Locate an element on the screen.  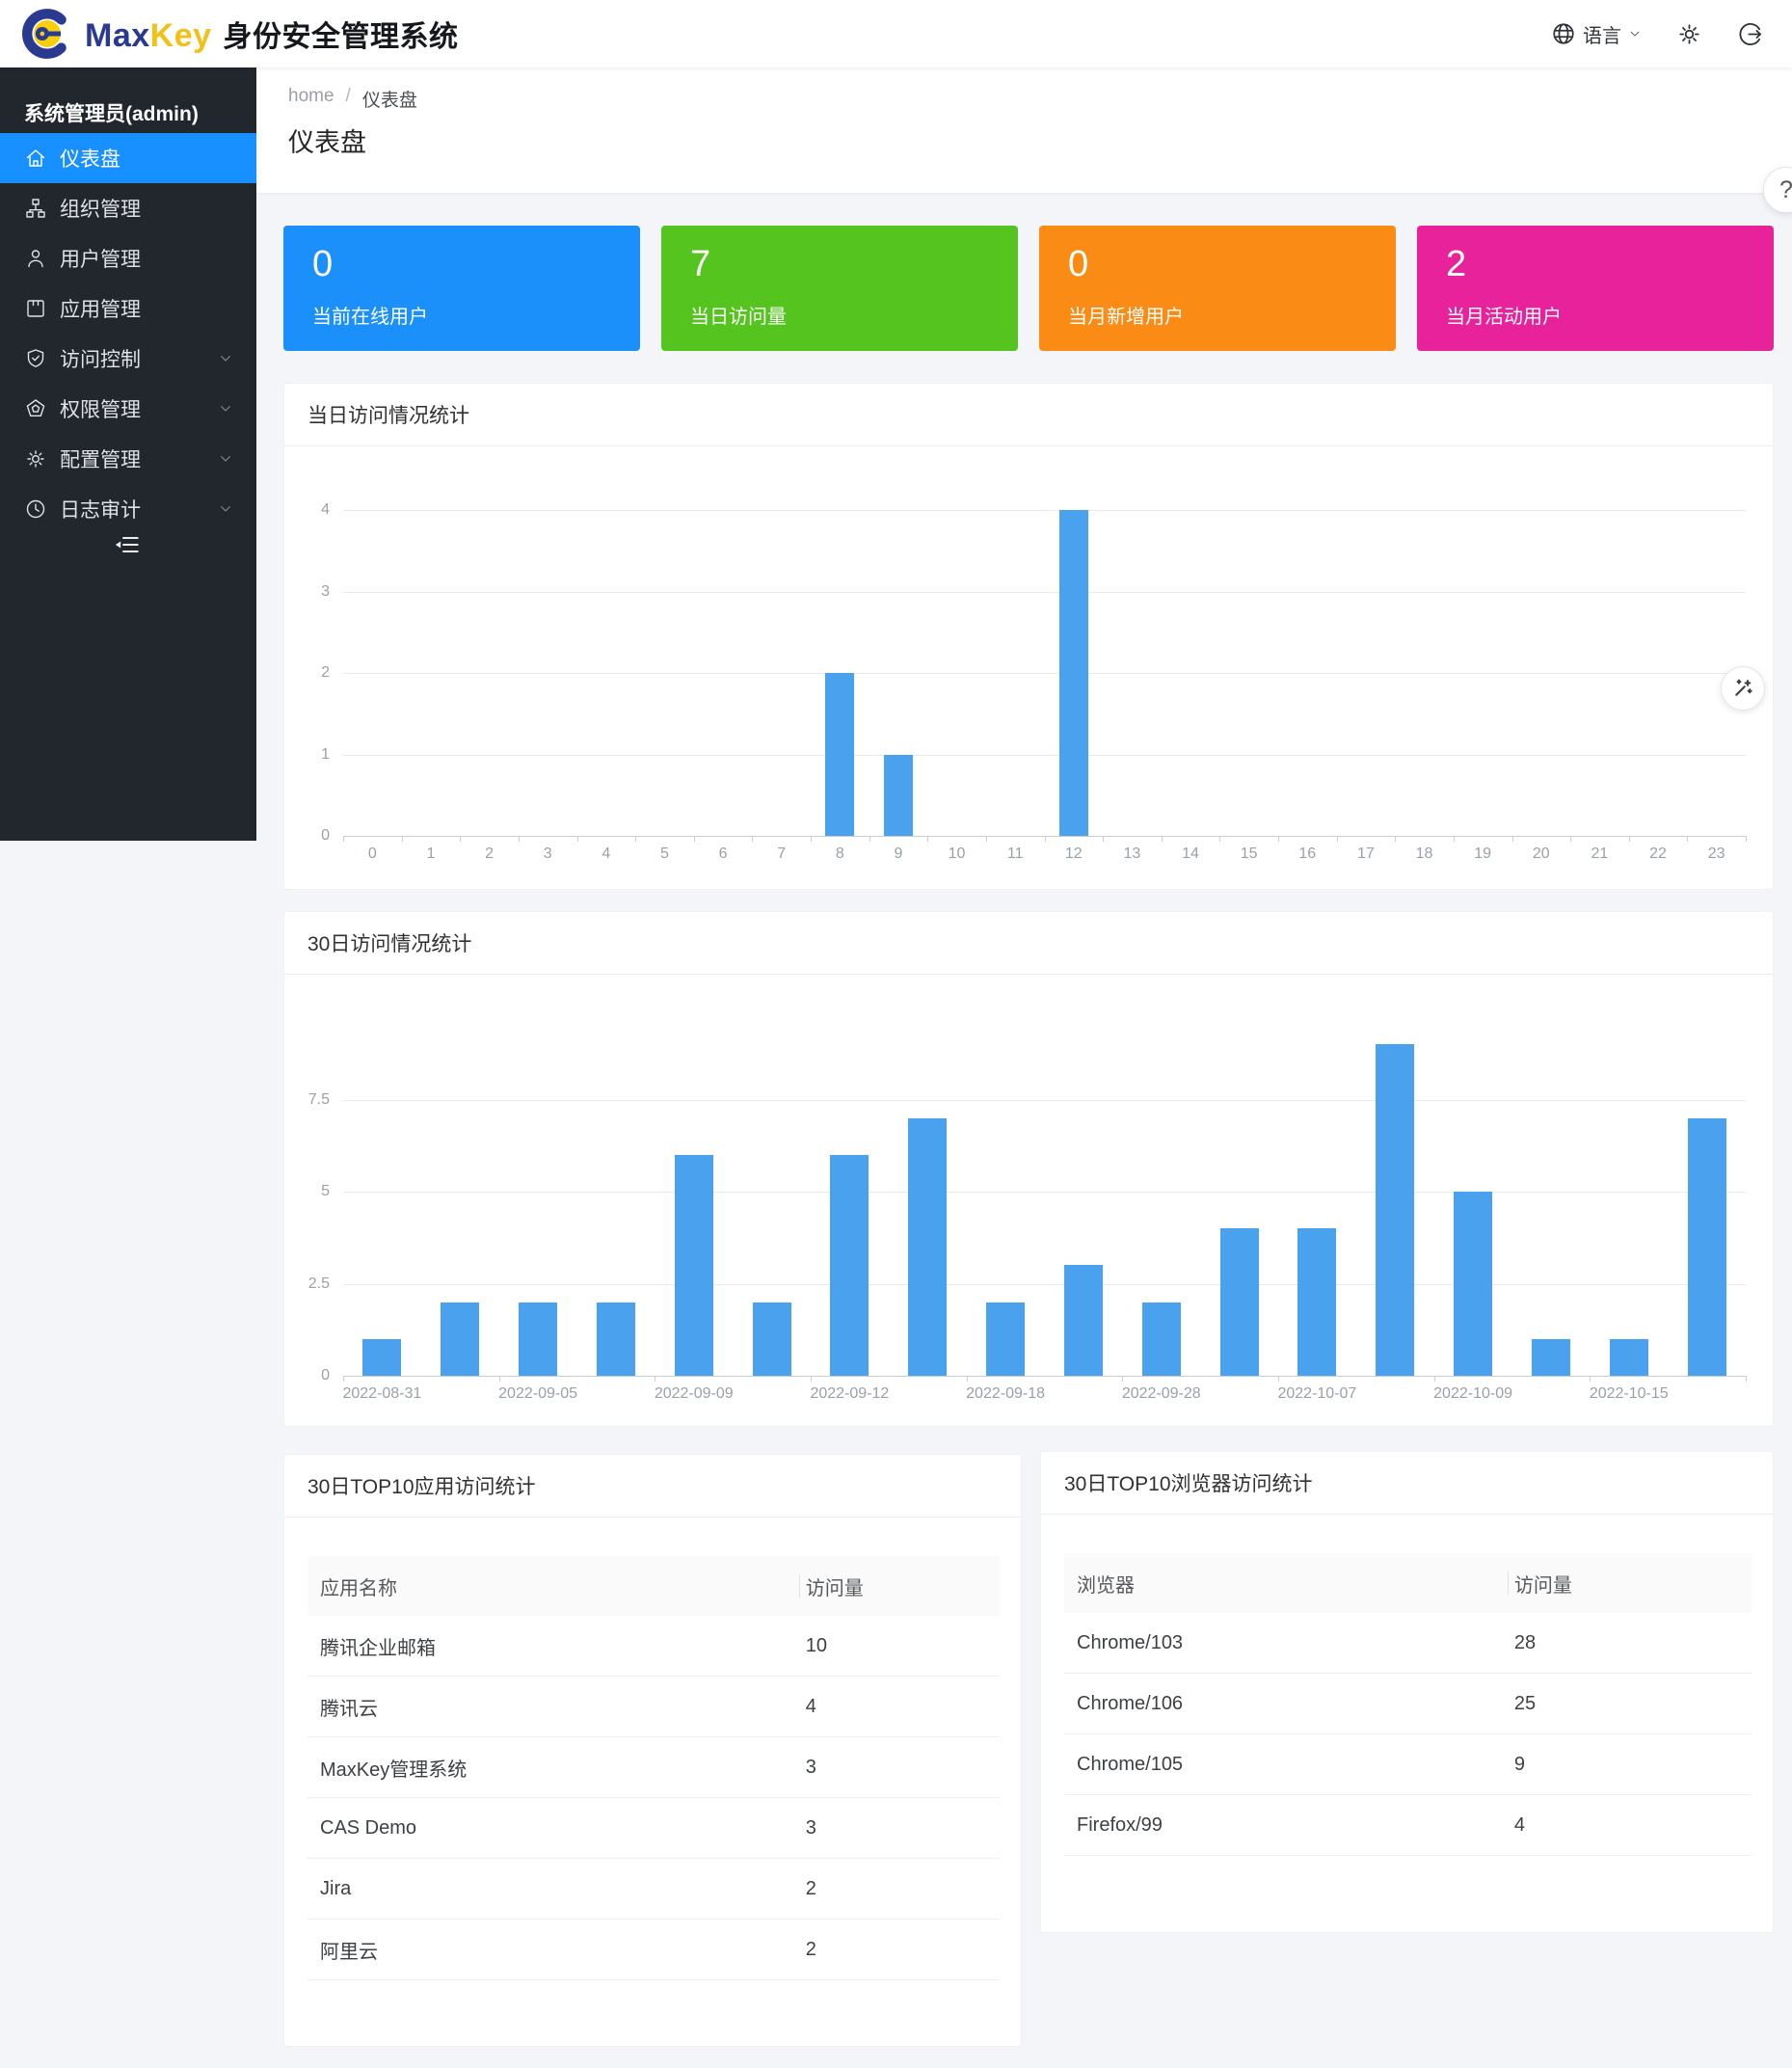
sidebar-item-audit-log: 日志审计 is located at coordinates (128, 509).